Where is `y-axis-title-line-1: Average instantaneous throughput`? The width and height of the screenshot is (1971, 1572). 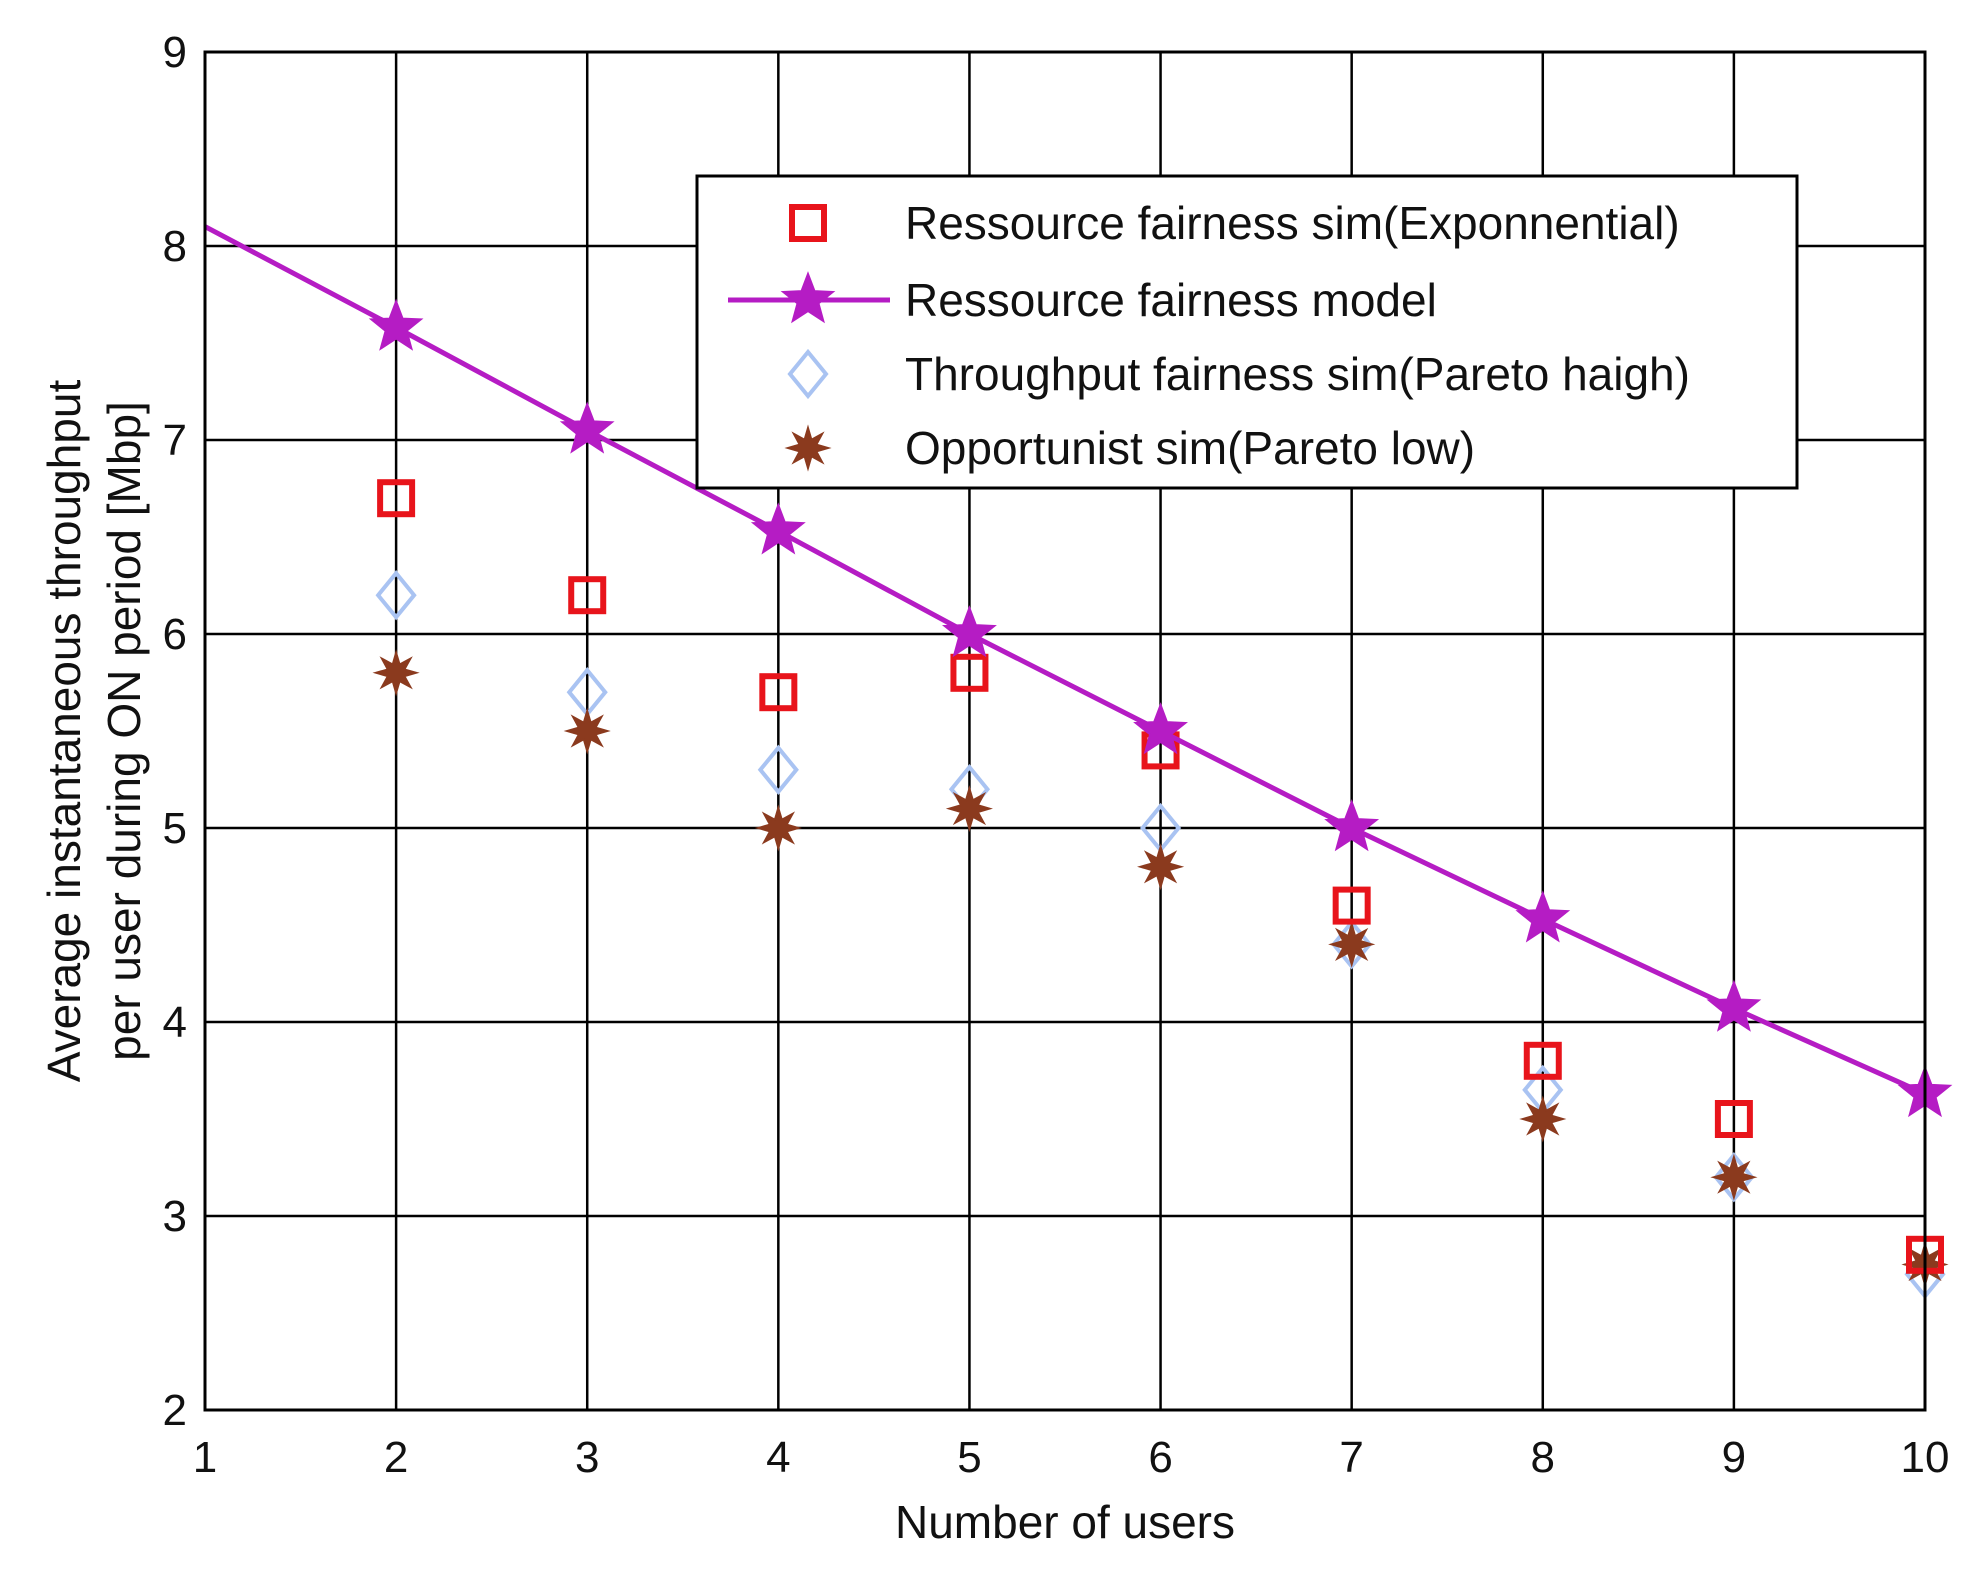 y-axis-title-line-1: Average instantaneous throughput is located at coordinates (64, 731).